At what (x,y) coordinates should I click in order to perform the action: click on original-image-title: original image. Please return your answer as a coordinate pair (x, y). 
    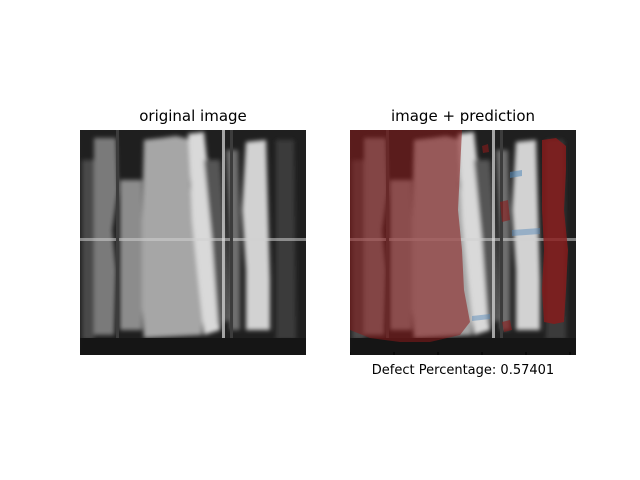
    Looking at the image, I should click on (193, 116).